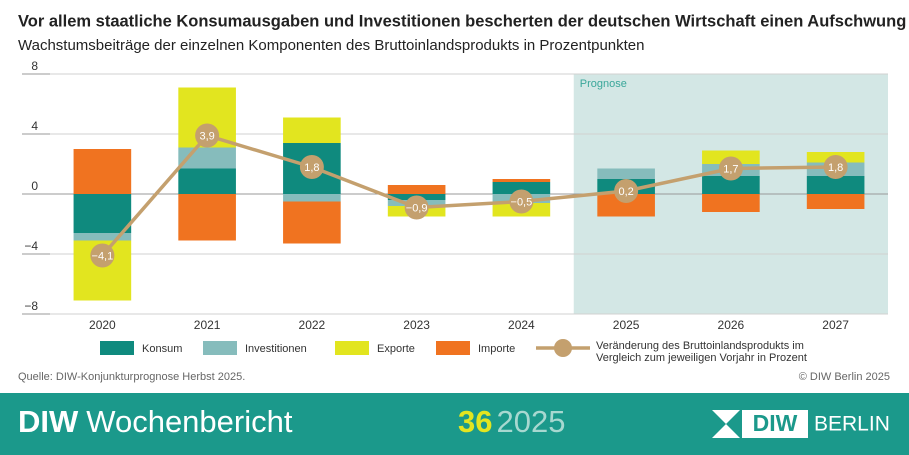  What do you see at coordinates (276, 349) in the screenshot?
I see `legend-label: Investitionen` at bounding box center [276, 349].